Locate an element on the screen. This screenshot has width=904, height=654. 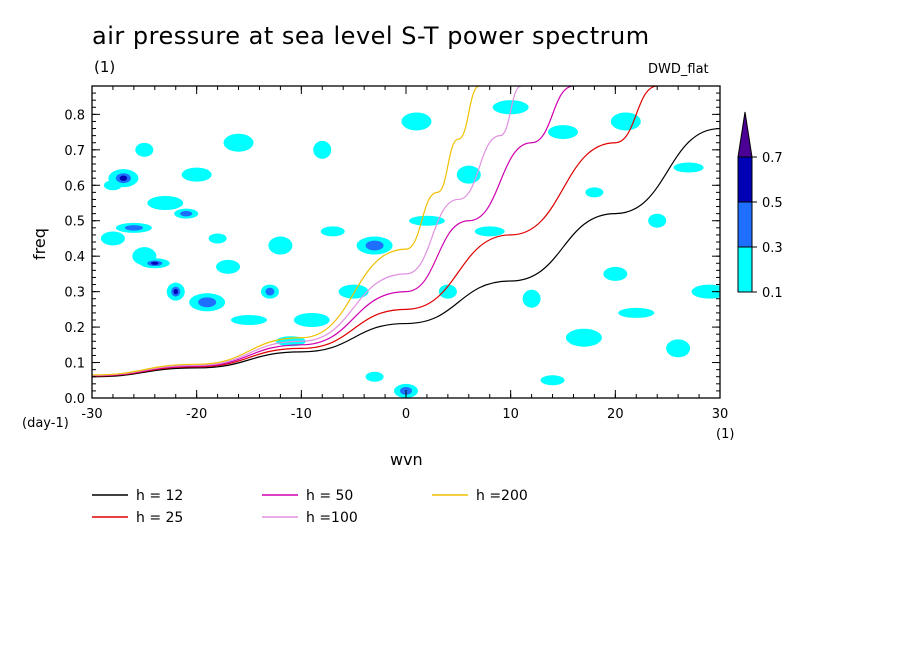
legend-label: h = 50 is located at coordinates (329, 496).